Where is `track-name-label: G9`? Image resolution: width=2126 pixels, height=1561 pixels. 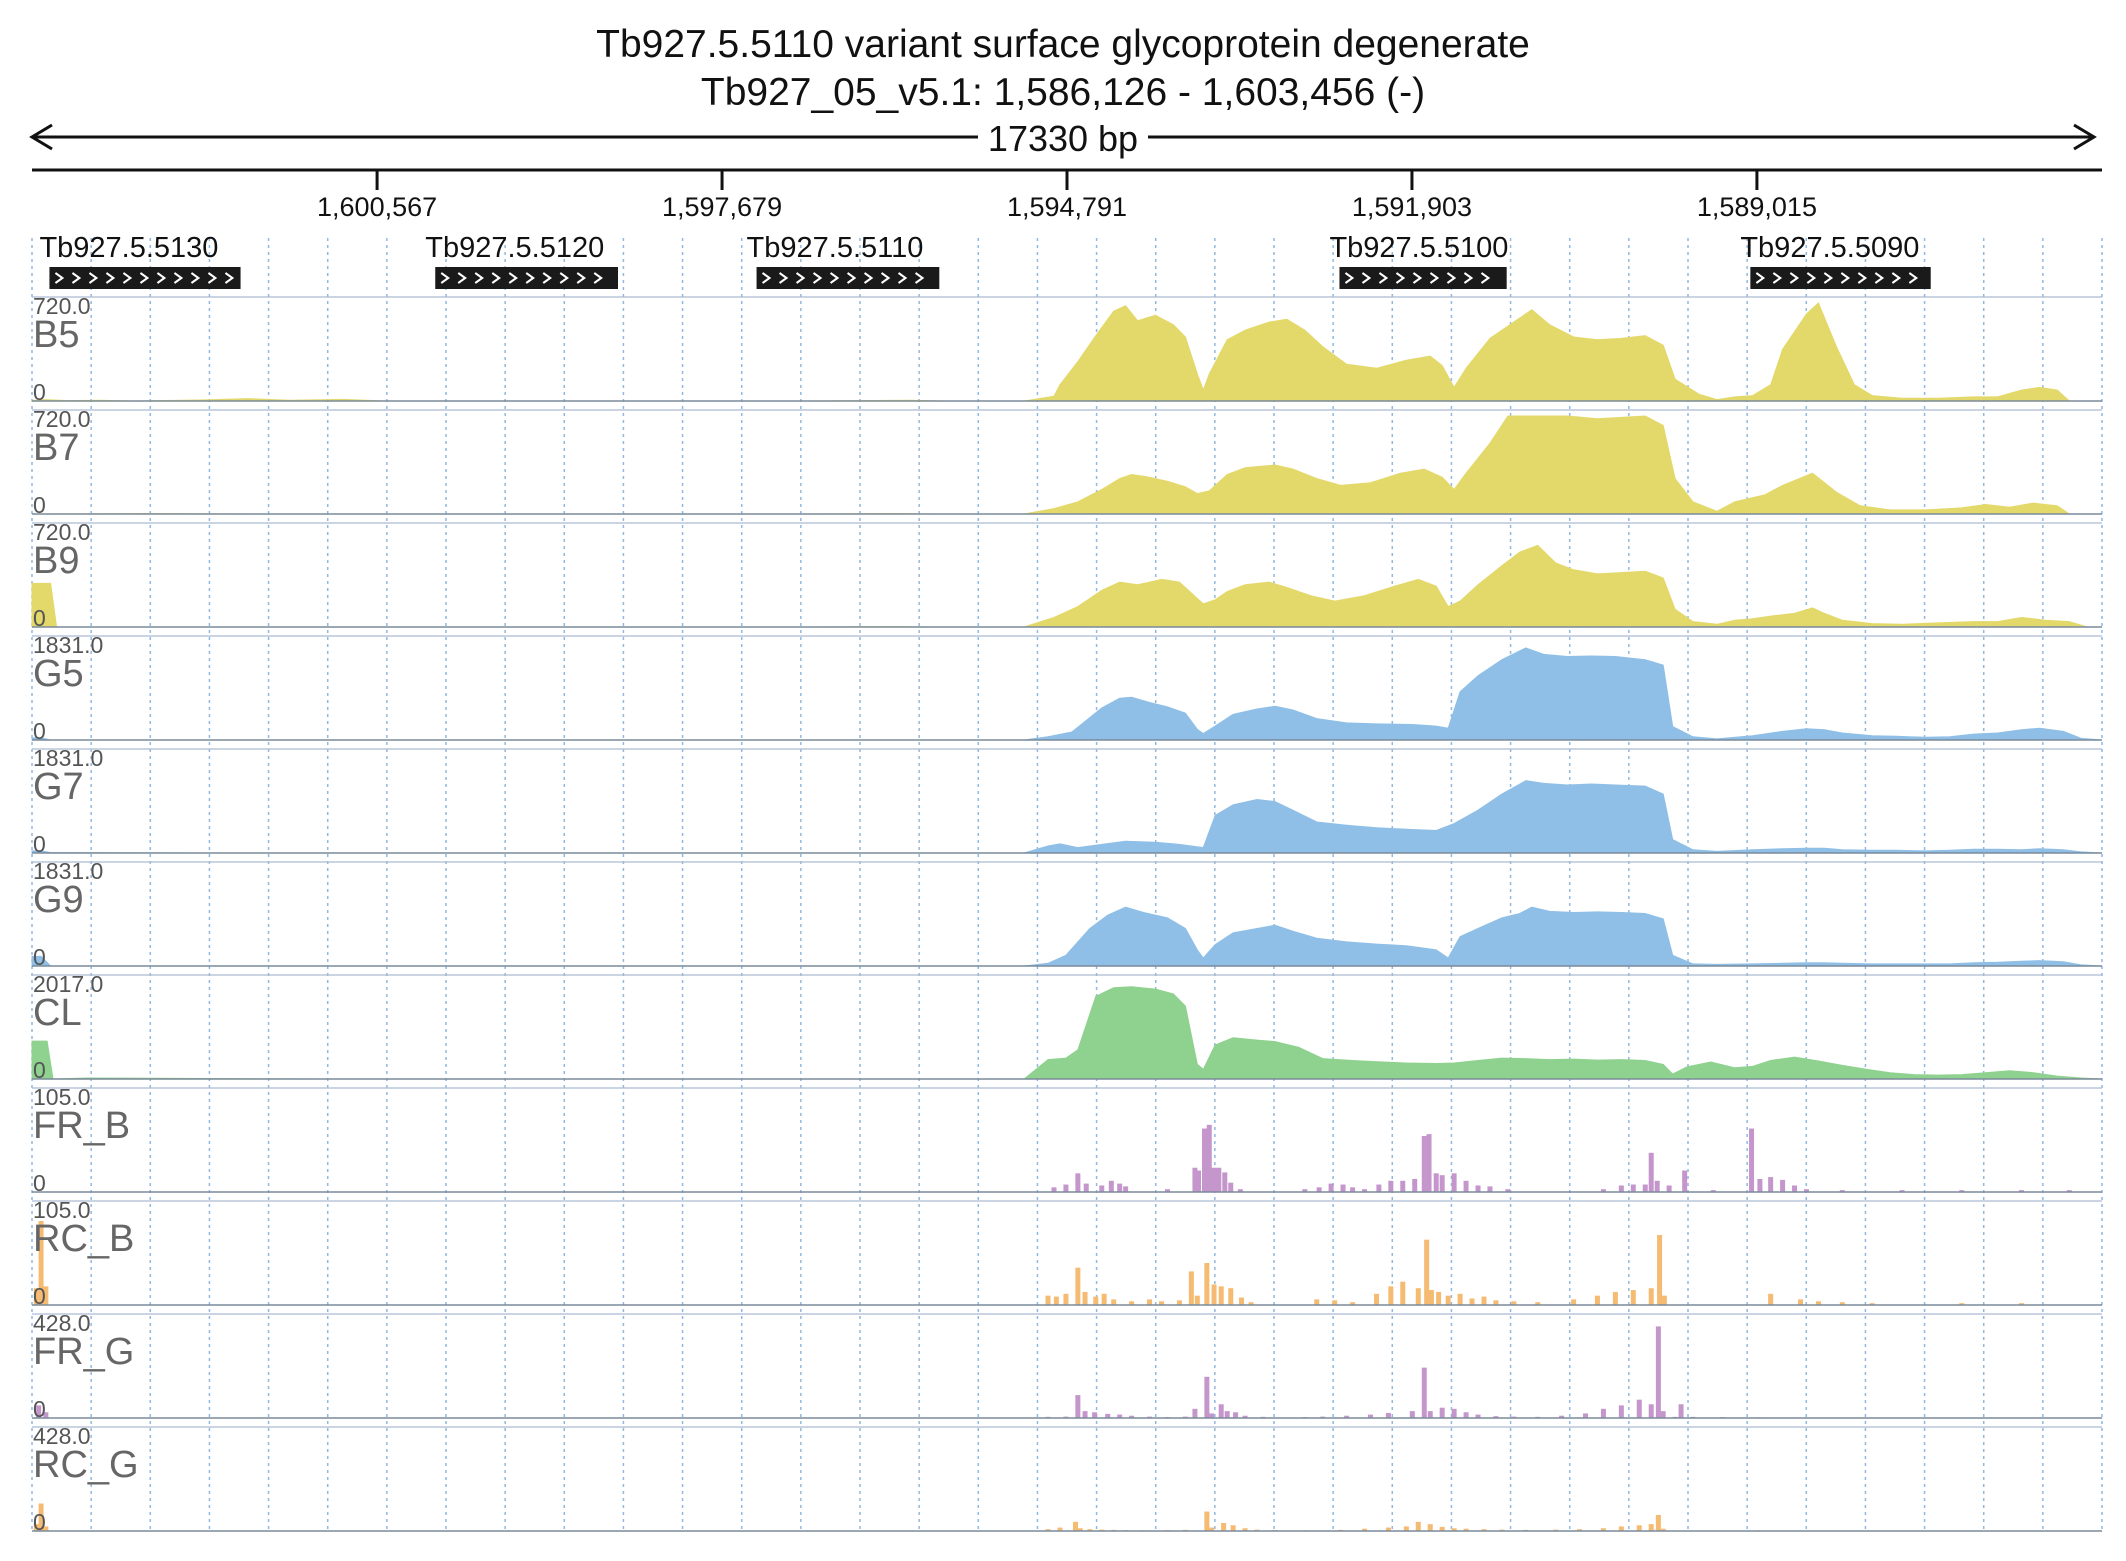 track-name-label: G9 is located at coordinates (58, 900).